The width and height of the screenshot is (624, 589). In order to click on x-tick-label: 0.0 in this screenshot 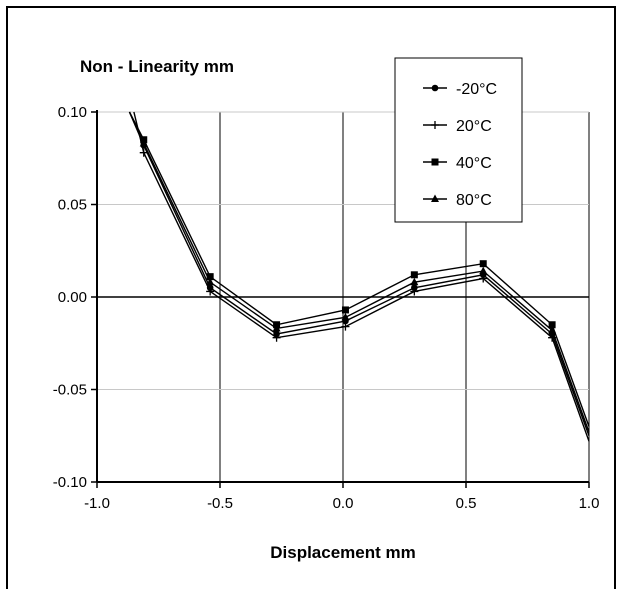, I will do `click(343, 503)`.